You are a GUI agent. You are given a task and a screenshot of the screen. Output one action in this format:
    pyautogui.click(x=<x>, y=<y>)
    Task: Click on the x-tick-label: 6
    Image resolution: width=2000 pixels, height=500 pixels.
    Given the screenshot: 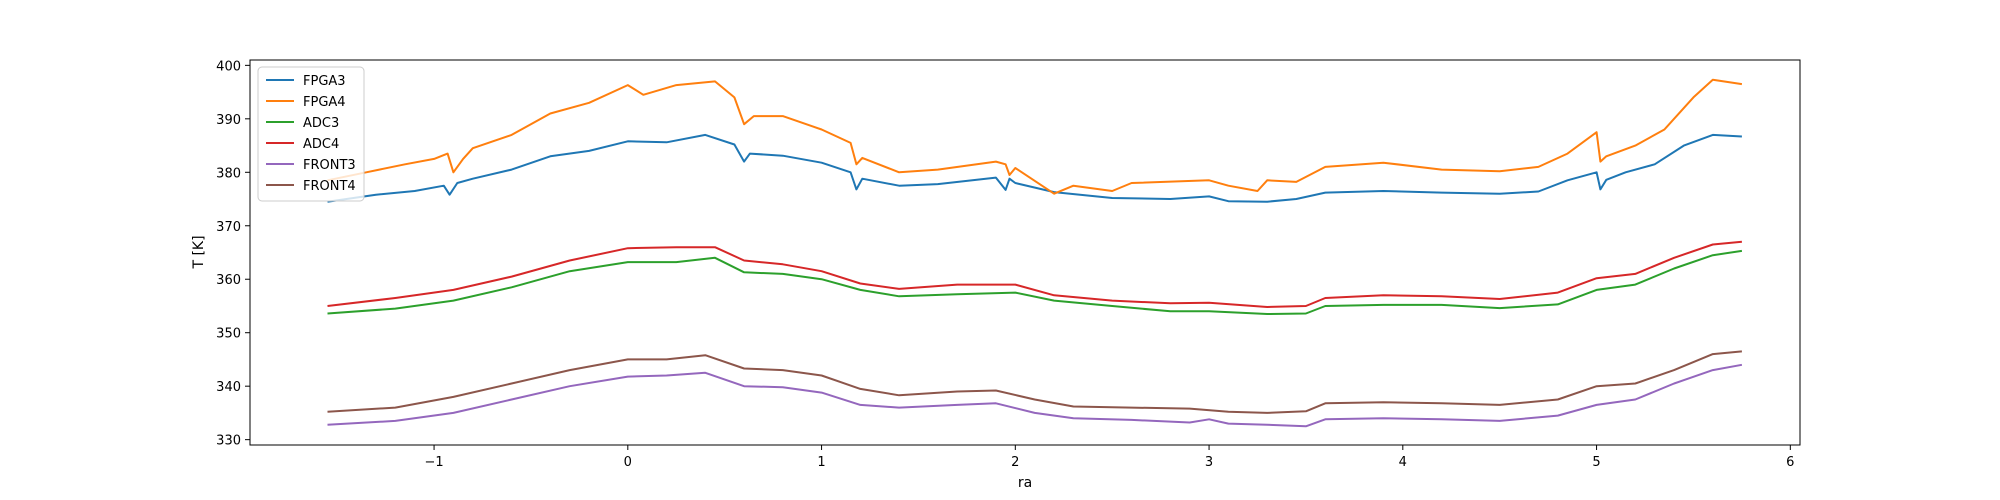 What is the action you would take?
    pyautogui.click(x=1790, y=462)
    